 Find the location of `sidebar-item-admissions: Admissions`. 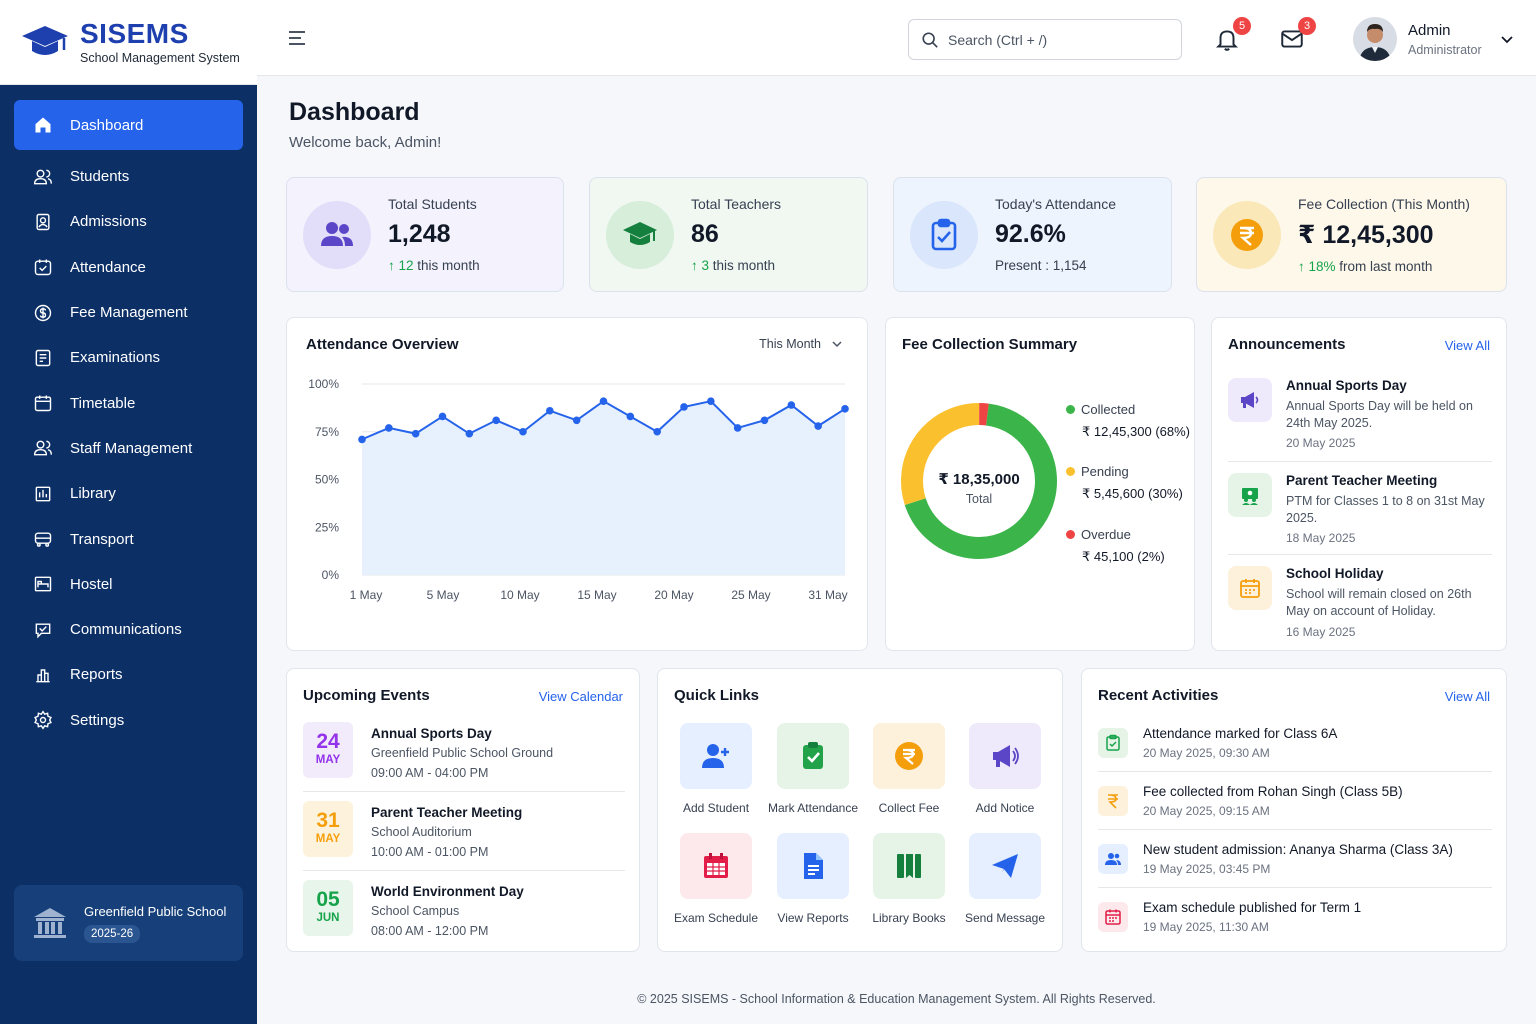

sidebar-item-admissions: Admissions is located at coordinates (128, 221).